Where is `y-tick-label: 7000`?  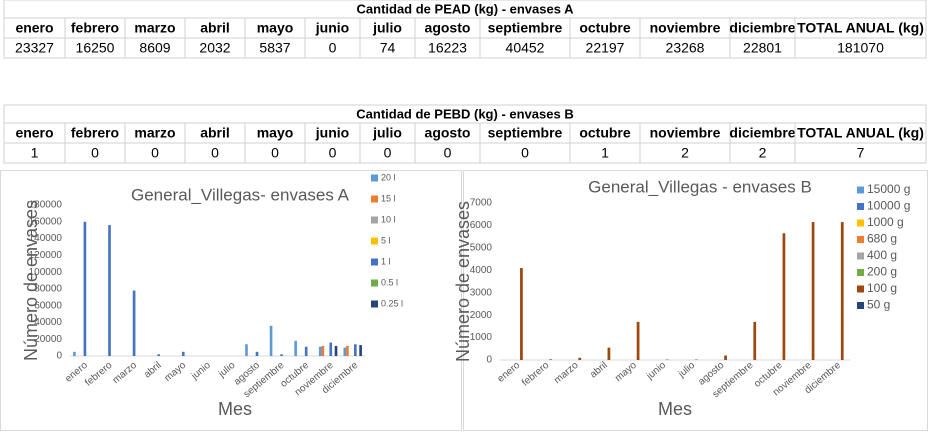 y-tick-label: 7000 is located at coordinates (481, 203).